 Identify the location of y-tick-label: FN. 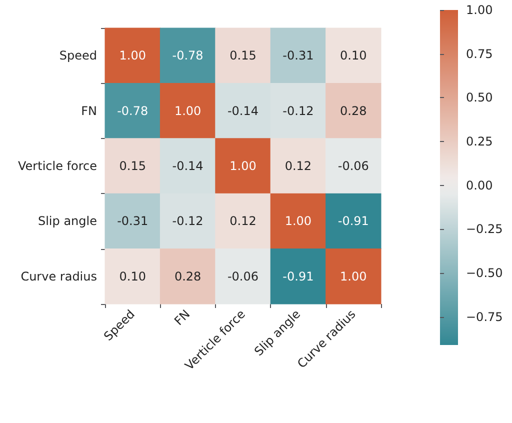
(89, 111).